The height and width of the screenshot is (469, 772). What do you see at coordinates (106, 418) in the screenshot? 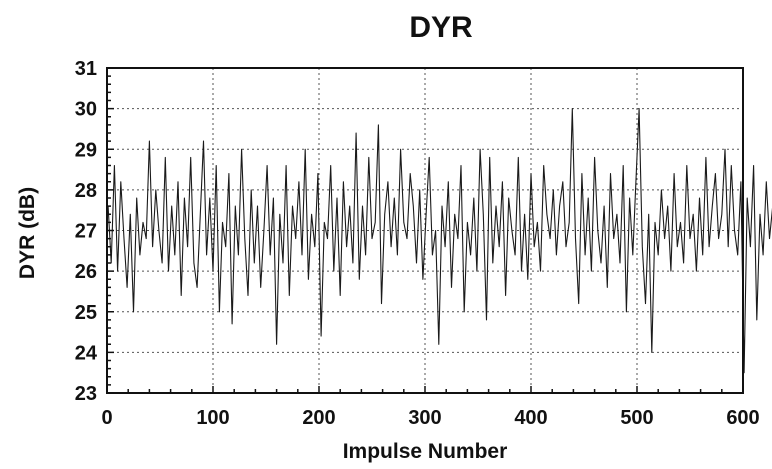
I see `x-tick-label: 0` at bounding box center [106, 418].